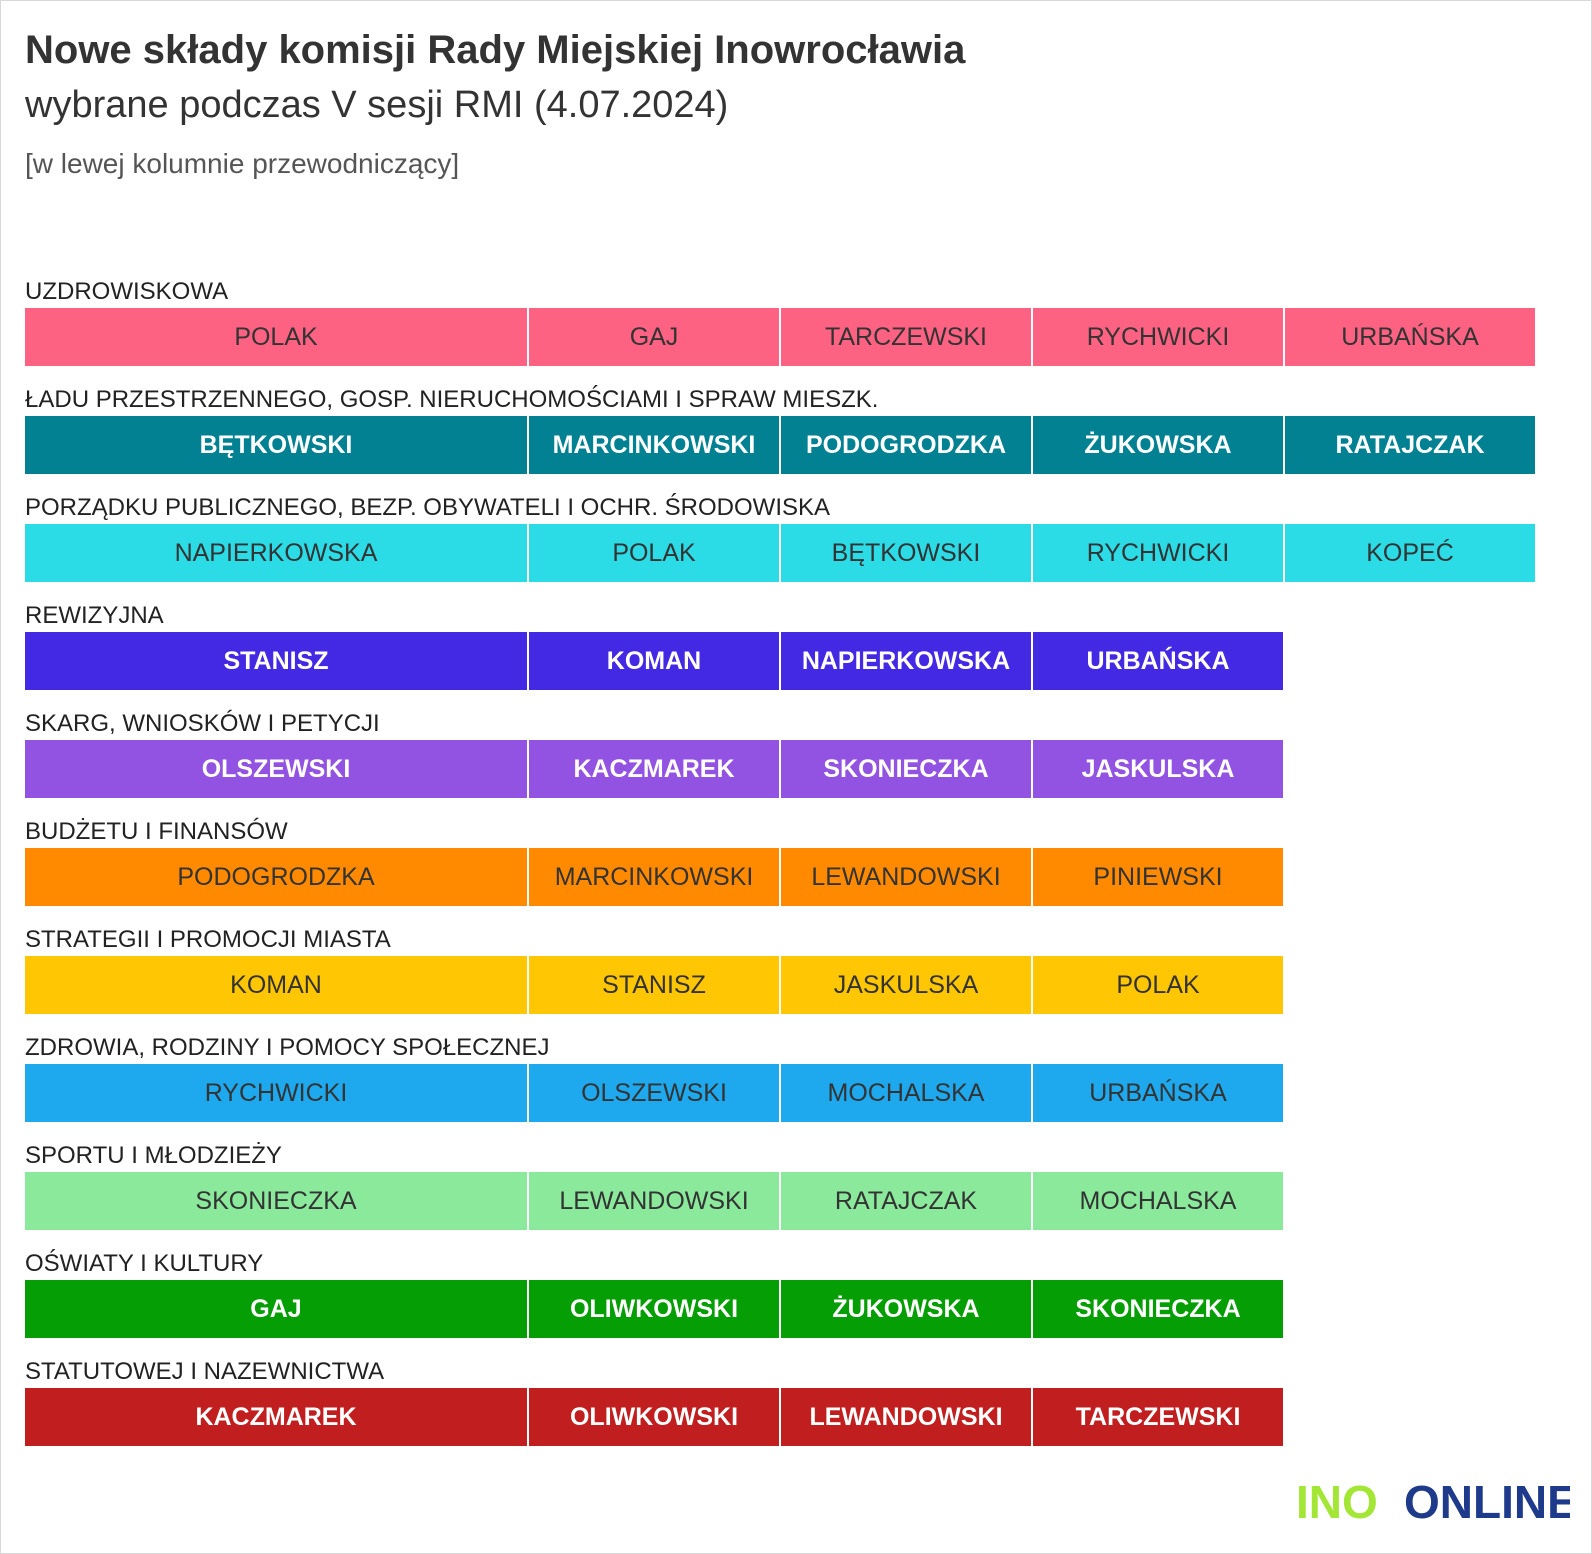 This screenshot has width=1592, height=1554. What do you see at coordinates (906, 445) in the screenshot?
I see `member-cell: PODOGRODZKA` at bounding box center [906, 445].